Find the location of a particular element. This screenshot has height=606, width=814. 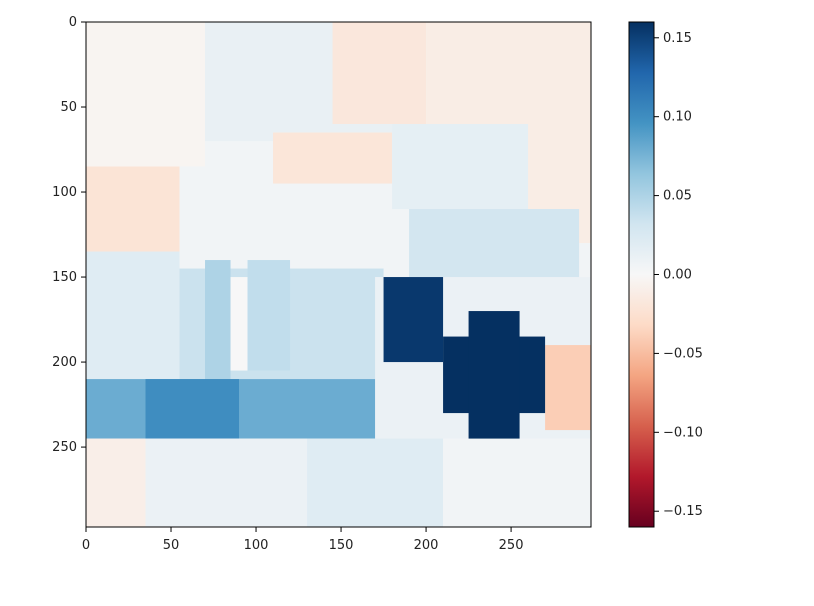

y-tick-label: 50 is located at coordinates (68, 107).